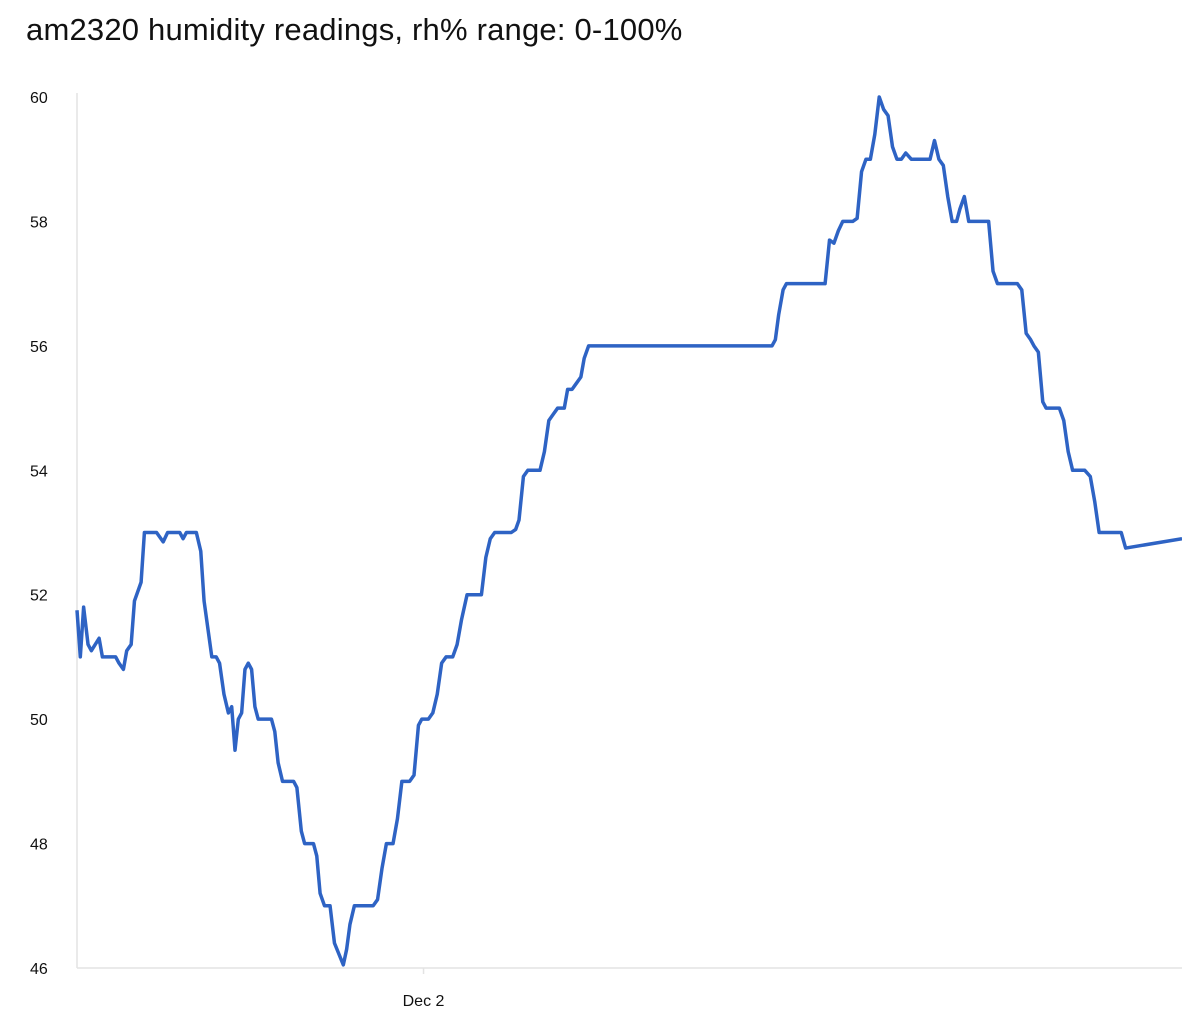  What do you see at coordinates (39, 471) in the screenshot?
I see `y-tick-label: 54` at bounding box center [39, 471].